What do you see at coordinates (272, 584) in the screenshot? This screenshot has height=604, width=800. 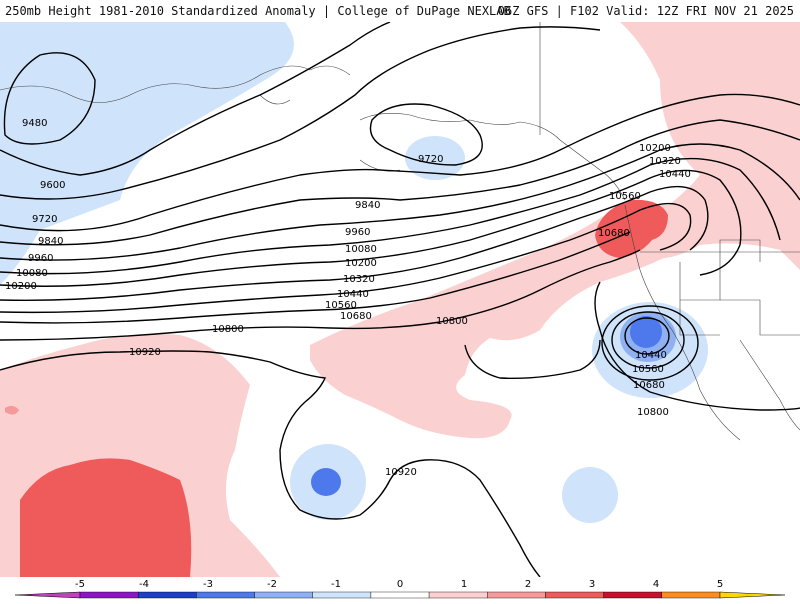 I see `colorbar-tick-label: -2` at bounding box center [272, 584].